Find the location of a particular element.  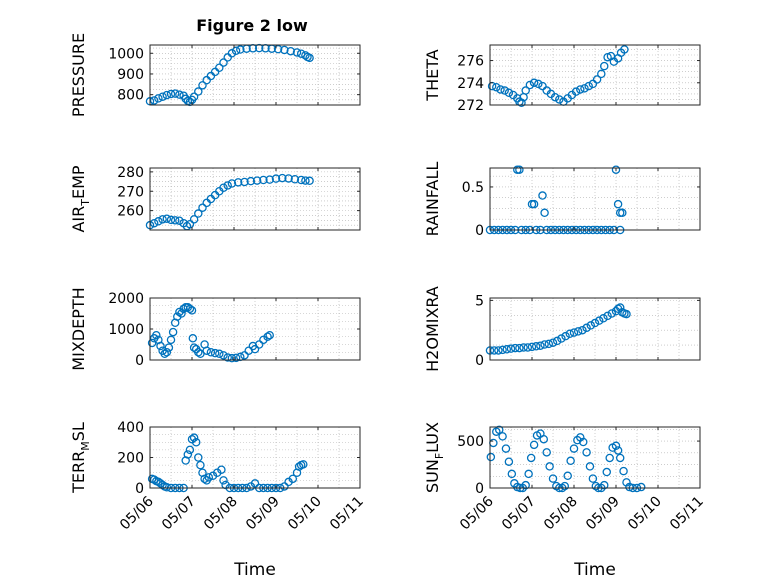

subplot-air_temp: 260 270 280 AIRTEMP is located at coordinates (215, 199).